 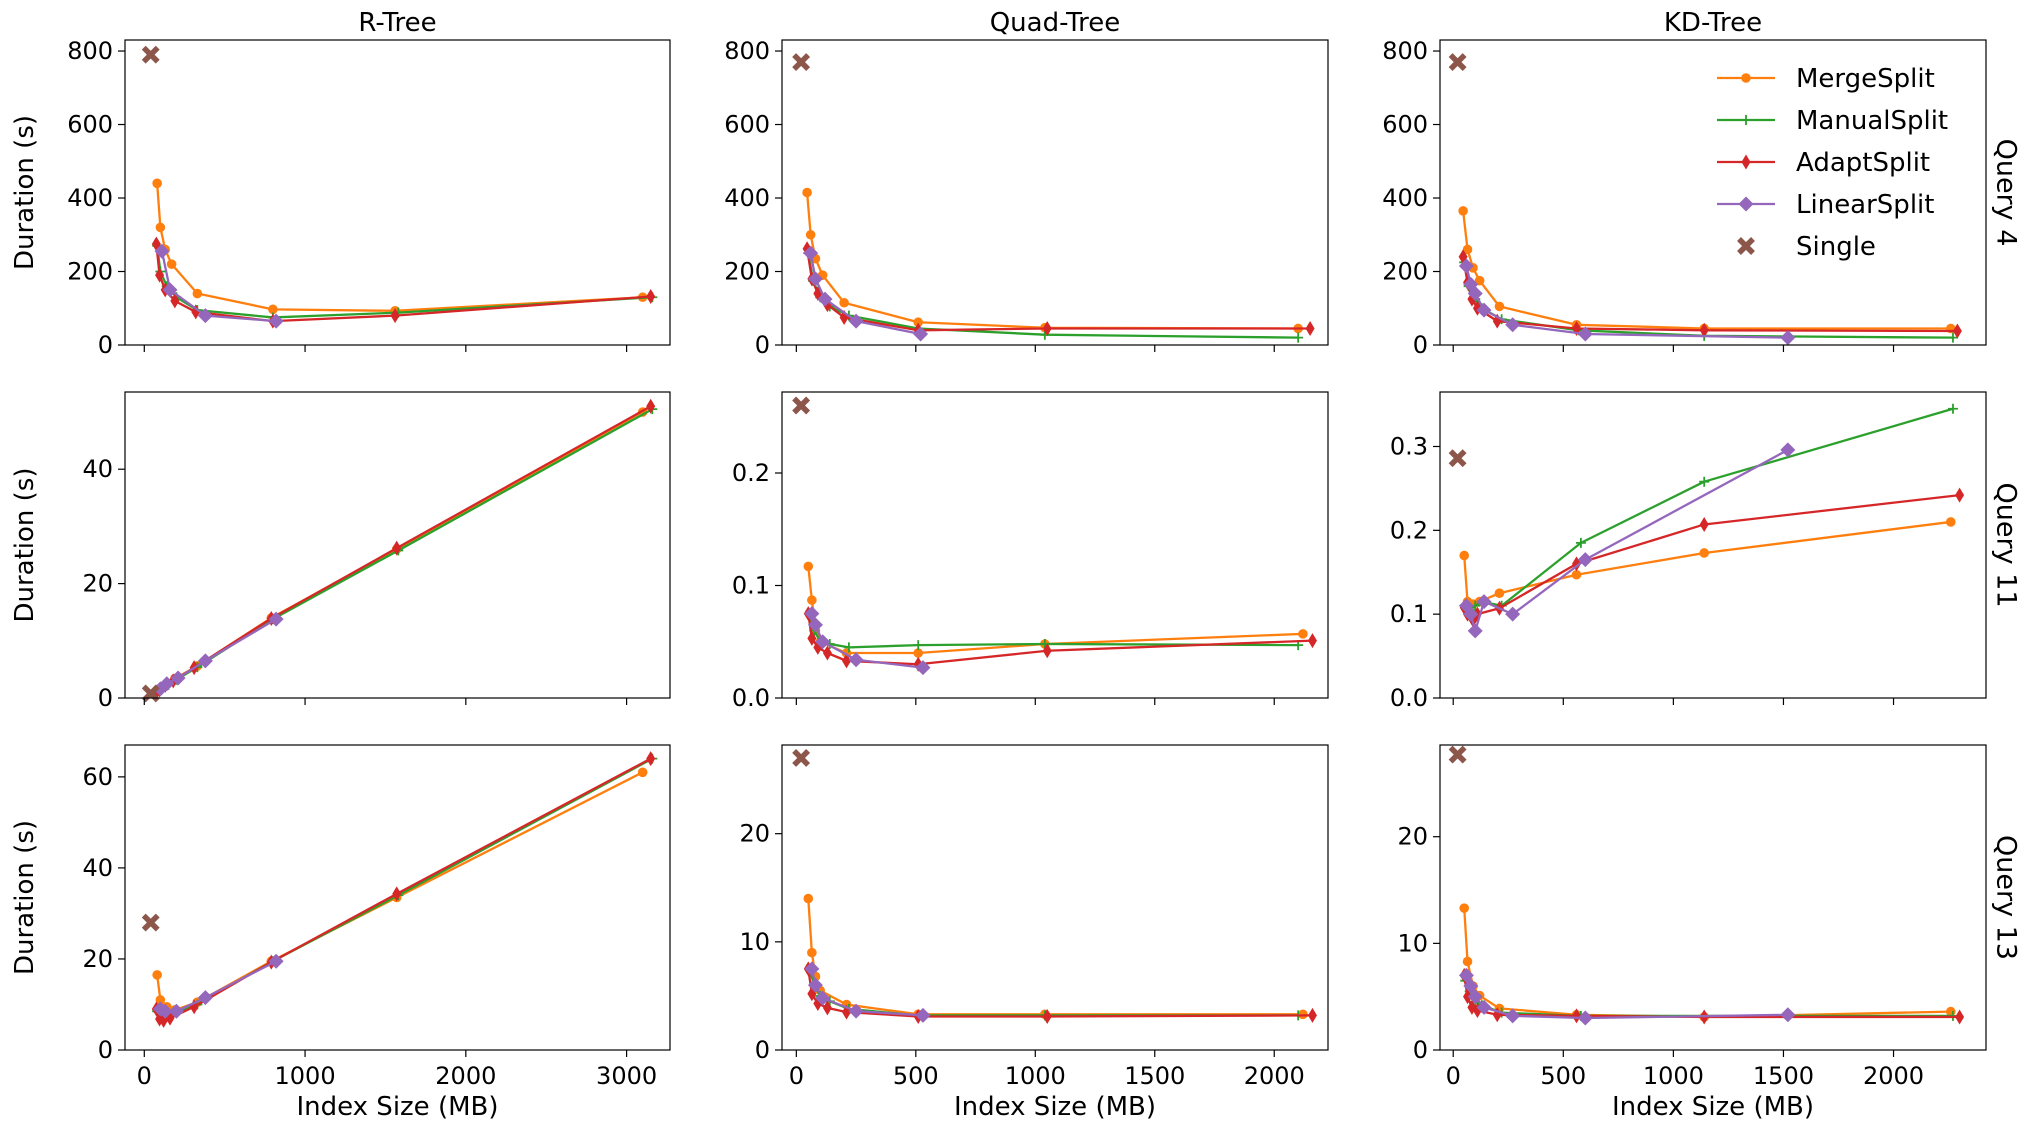 What do you see at coordinates (97, 959) in the screenshot?
I see `y-tick-label: 20` at bounding box center [97, 959].